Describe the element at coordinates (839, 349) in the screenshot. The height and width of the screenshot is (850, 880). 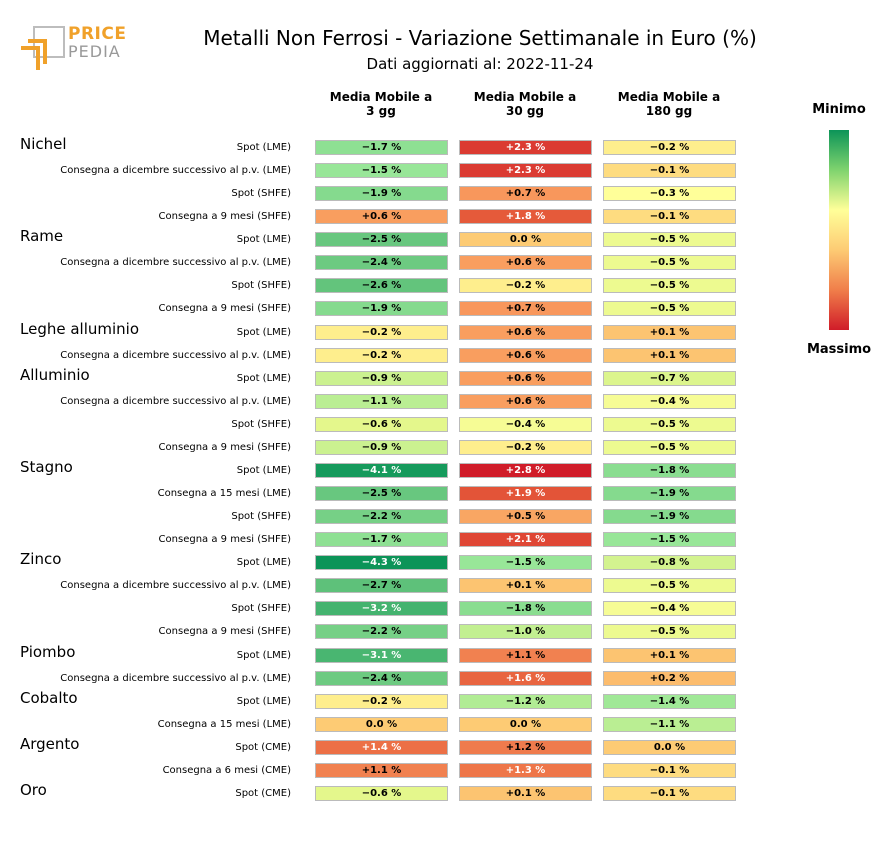
I see `legend-max-label: Massimo` at that location.